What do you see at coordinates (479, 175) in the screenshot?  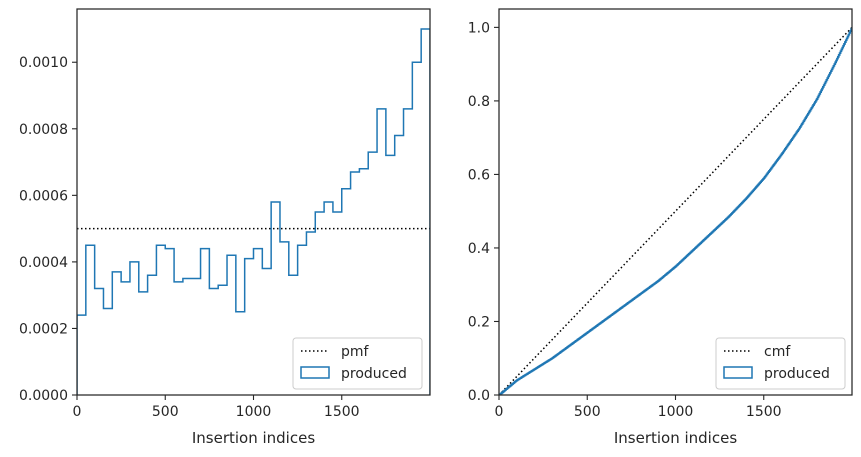 I see `cmf-y-tick-label: 0.6` at bounding box center [479, 175].